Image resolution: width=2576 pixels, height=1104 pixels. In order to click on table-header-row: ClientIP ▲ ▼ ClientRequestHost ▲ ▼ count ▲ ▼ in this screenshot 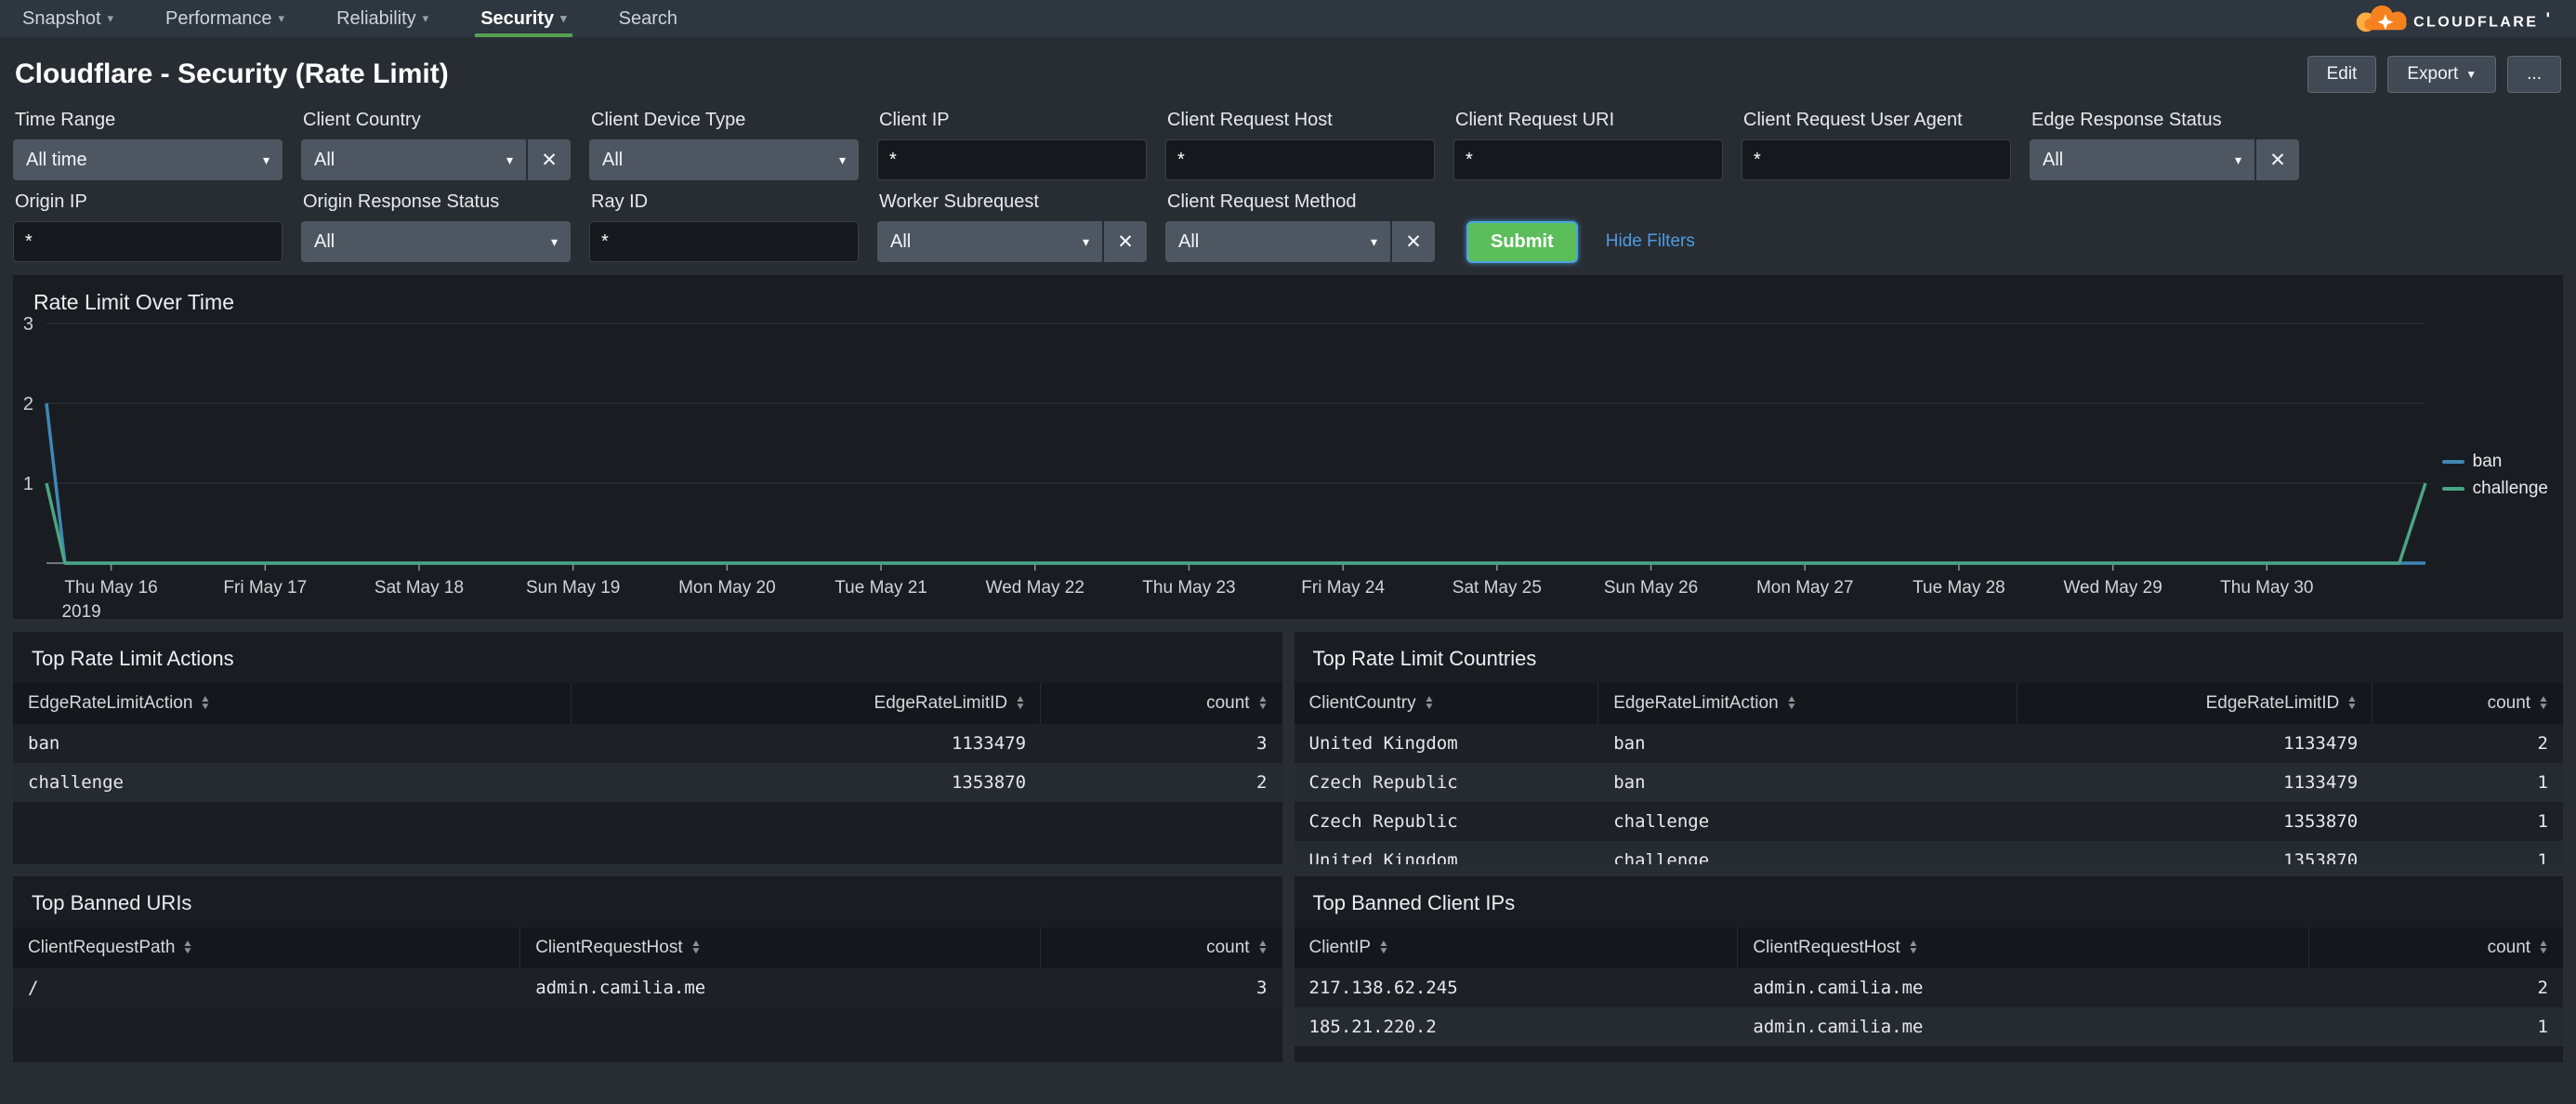, I will do `click(1928, 947)`.